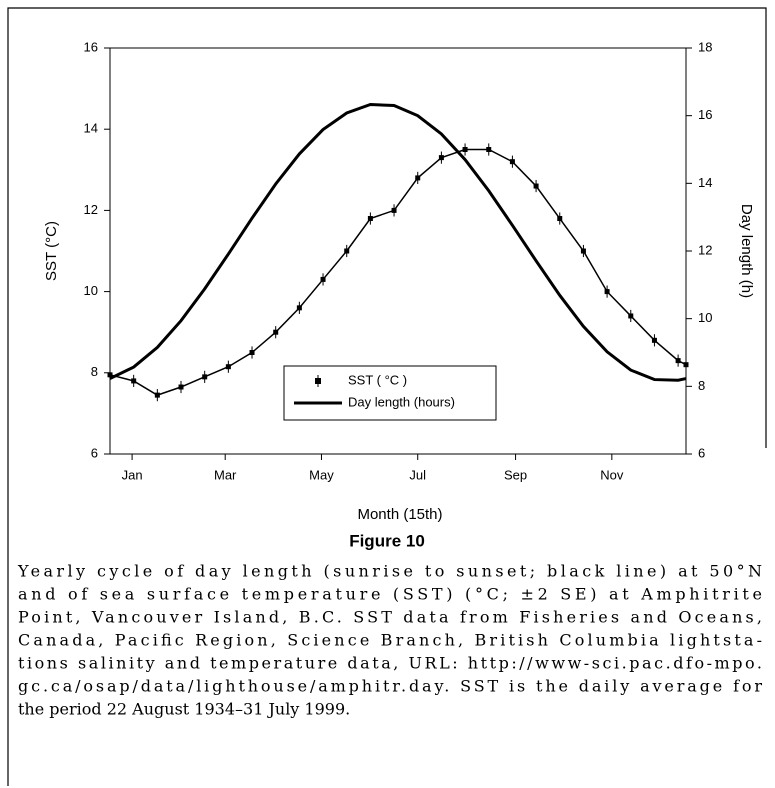  What do you see at coordinates (401, 401) in the screenshot?
I see `legend-label: Day length (hours)` at bounding box center [401, 401].